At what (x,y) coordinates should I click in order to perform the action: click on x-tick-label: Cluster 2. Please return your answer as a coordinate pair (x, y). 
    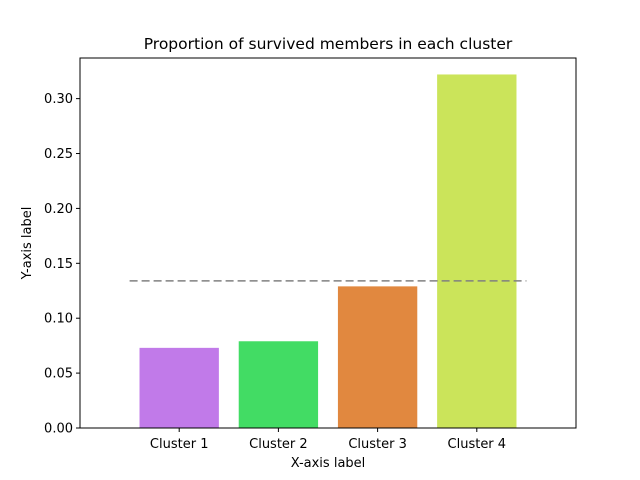
    Looking at the image, I should click on (278, 444).